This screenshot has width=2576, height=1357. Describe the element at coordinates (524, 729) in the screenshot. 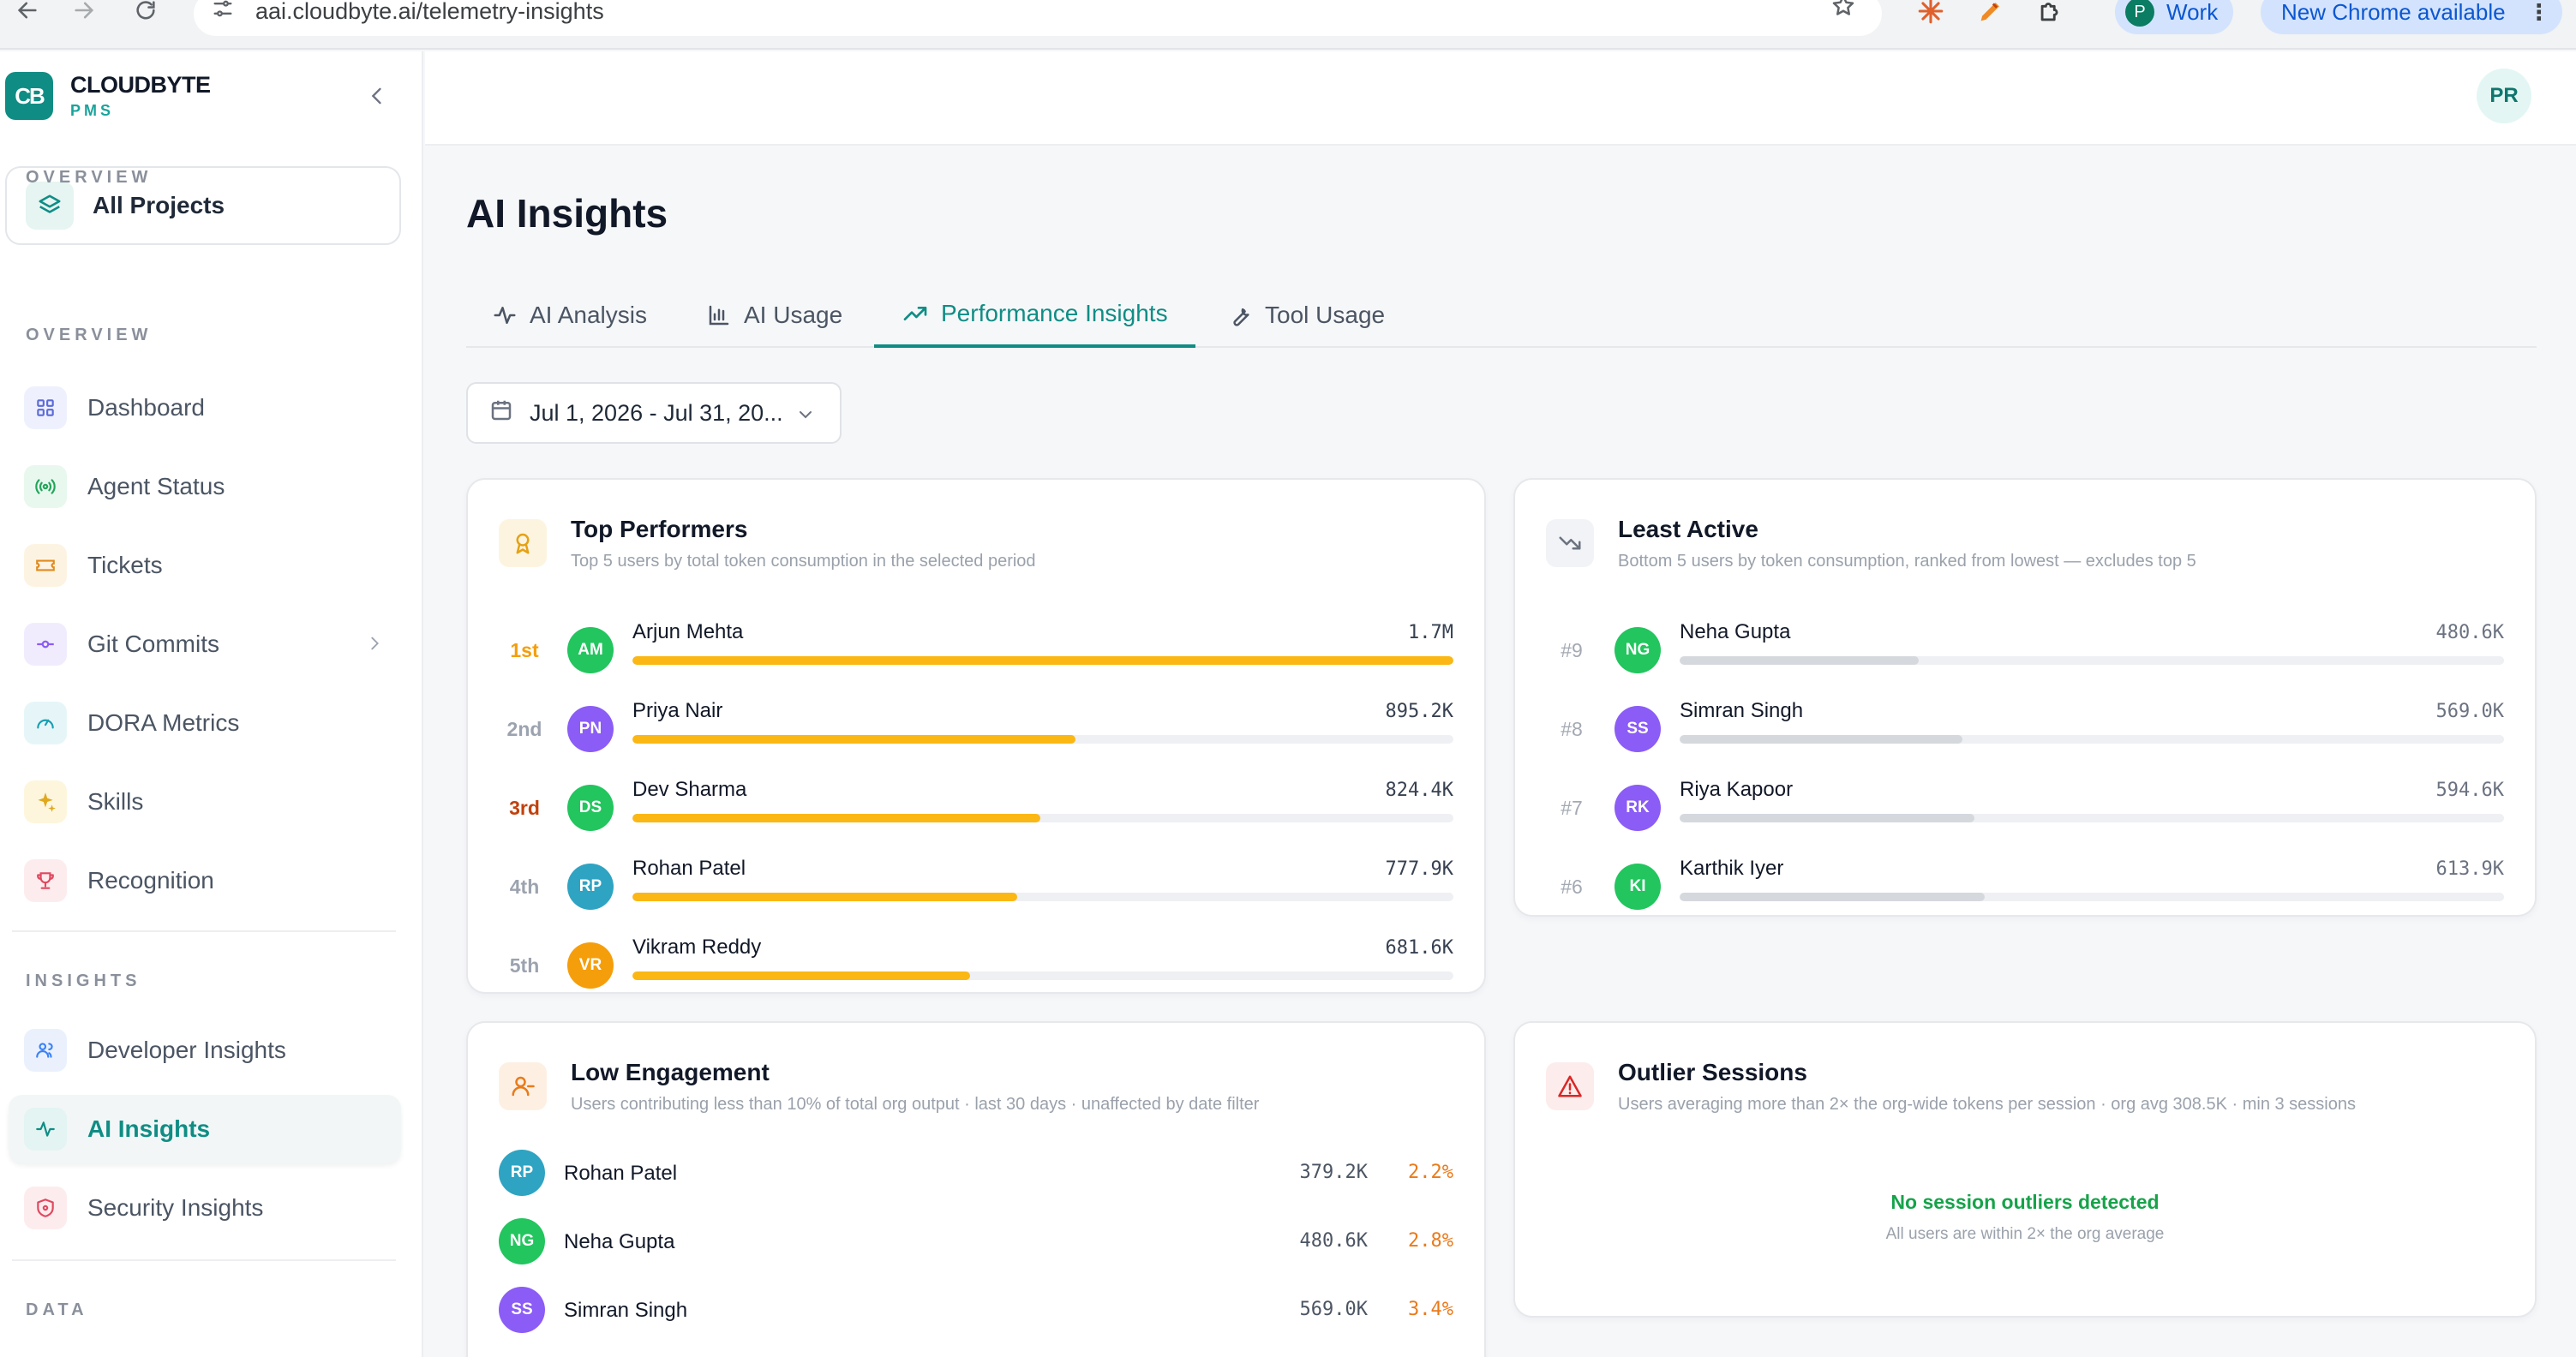

I see `rank-label: 2nd` at that location.